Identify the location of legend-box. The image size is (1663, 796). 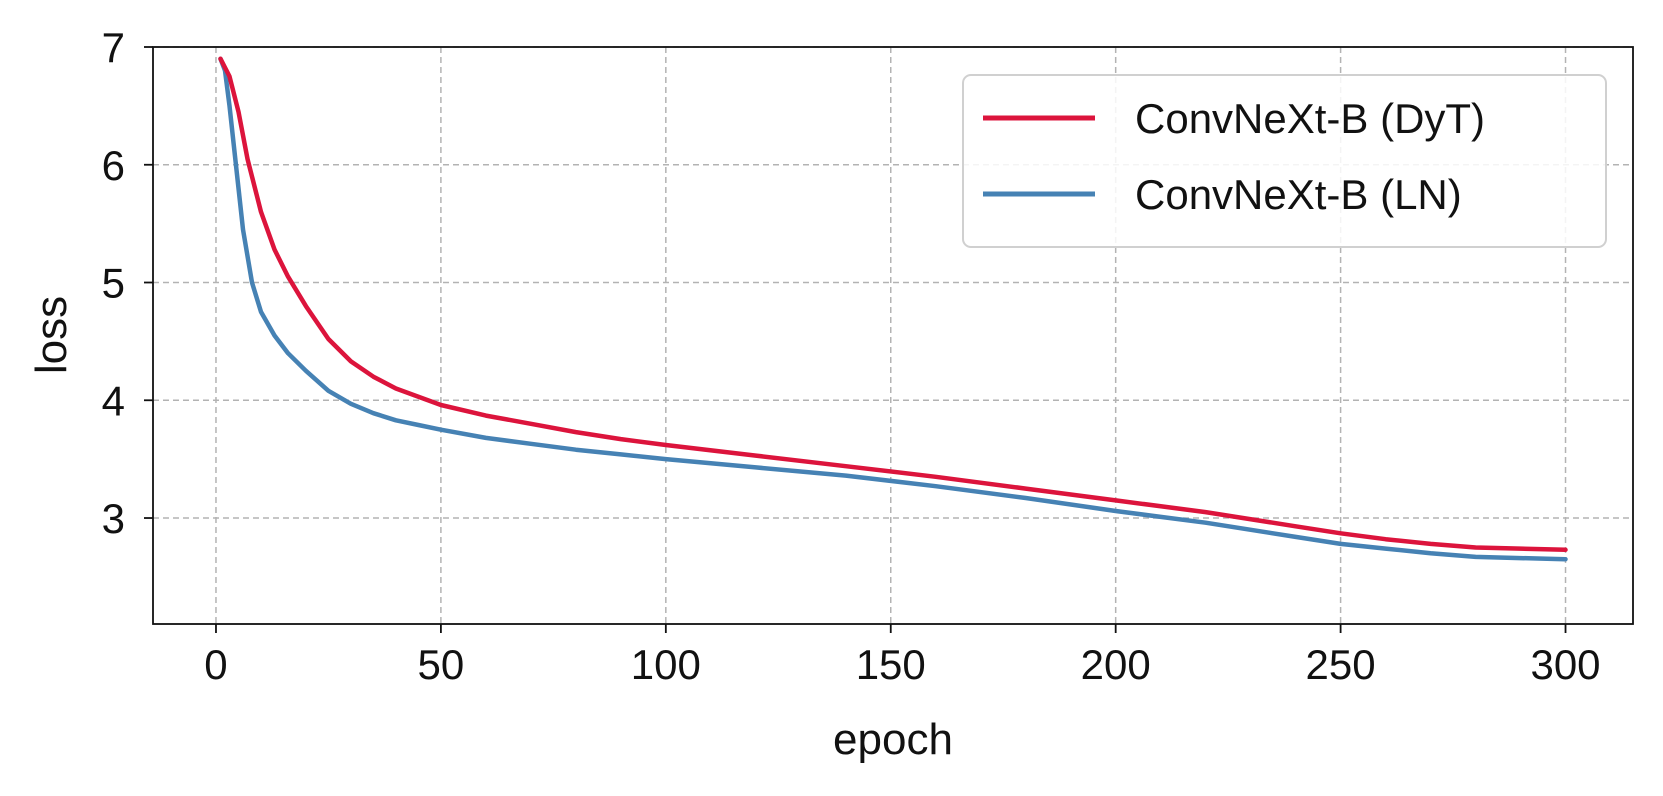
(1284, 161).